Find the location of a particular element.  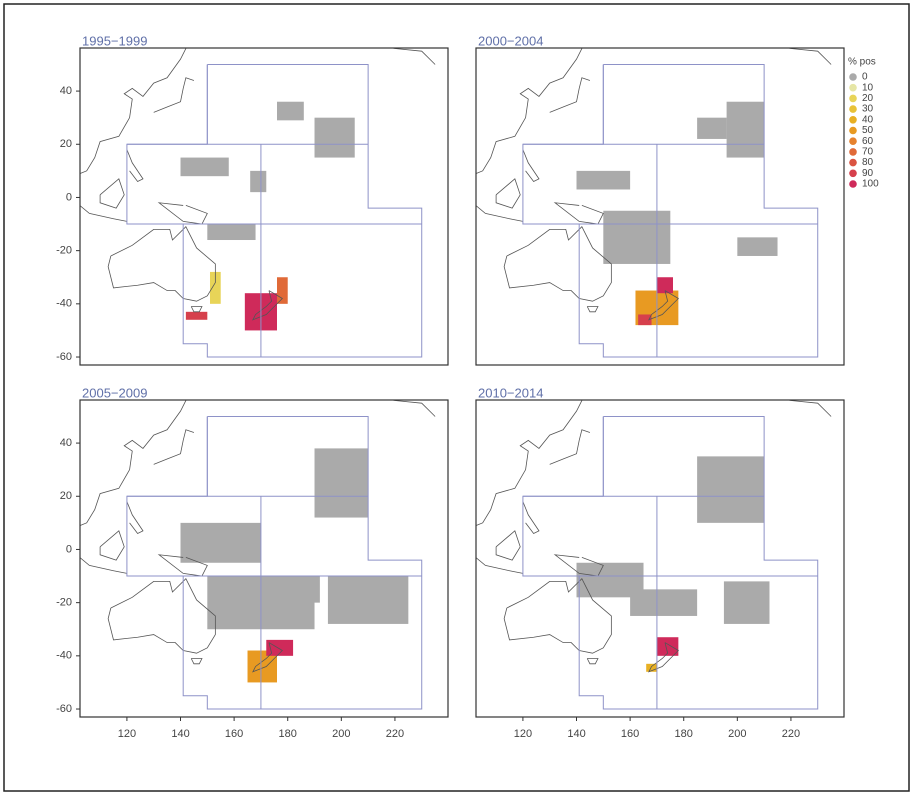

legend-label: 50 is located at coordinates (868, 130).